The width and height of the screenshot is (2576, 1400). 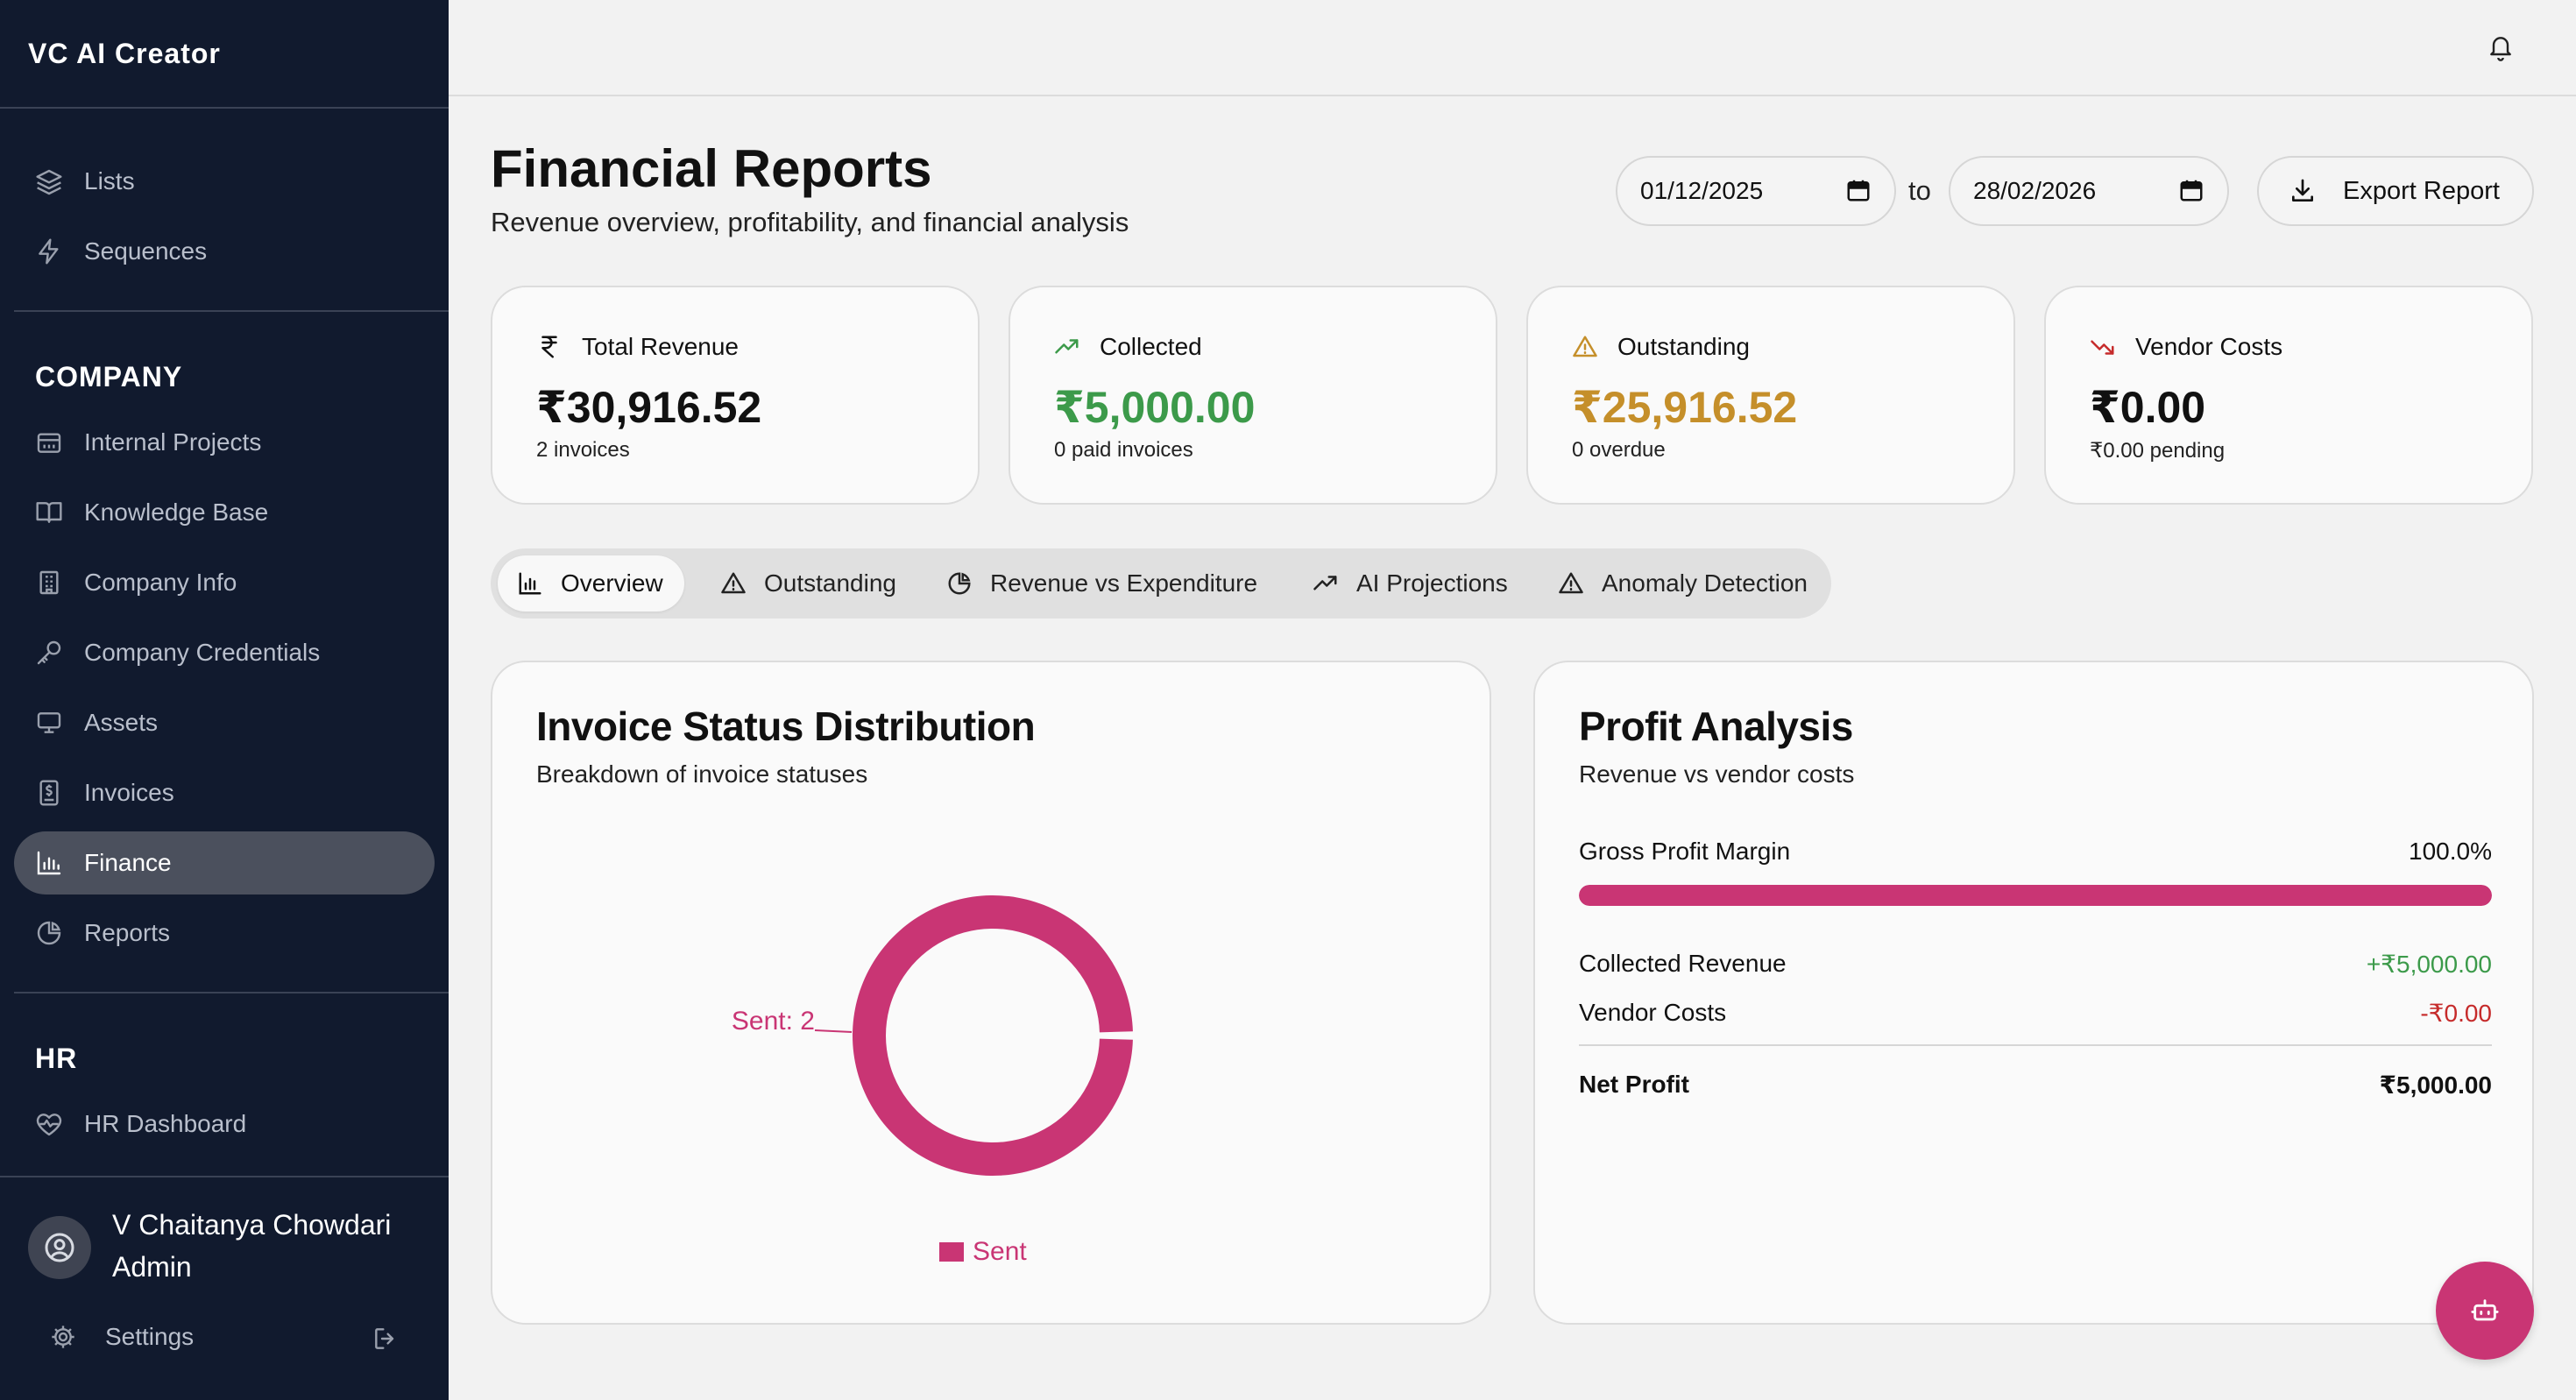 I want to click on legend-label: Sent, so click(x=1000, y=1251).